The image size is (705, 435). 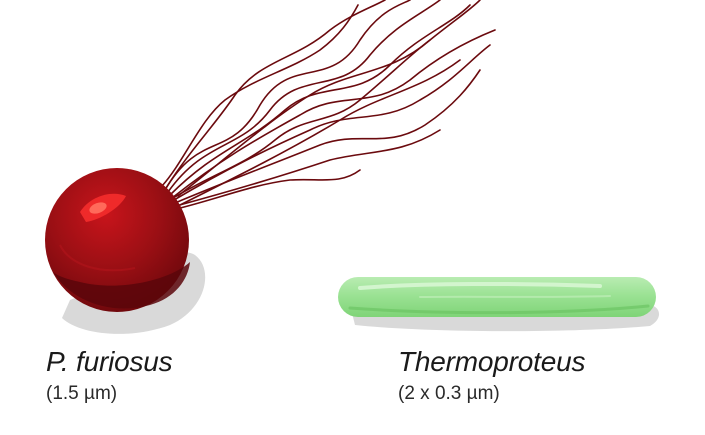 What do you see at coordinates (98, 208) in the screenshot?
I see `p-furiosus-glint` at bounding box center [98, 208].